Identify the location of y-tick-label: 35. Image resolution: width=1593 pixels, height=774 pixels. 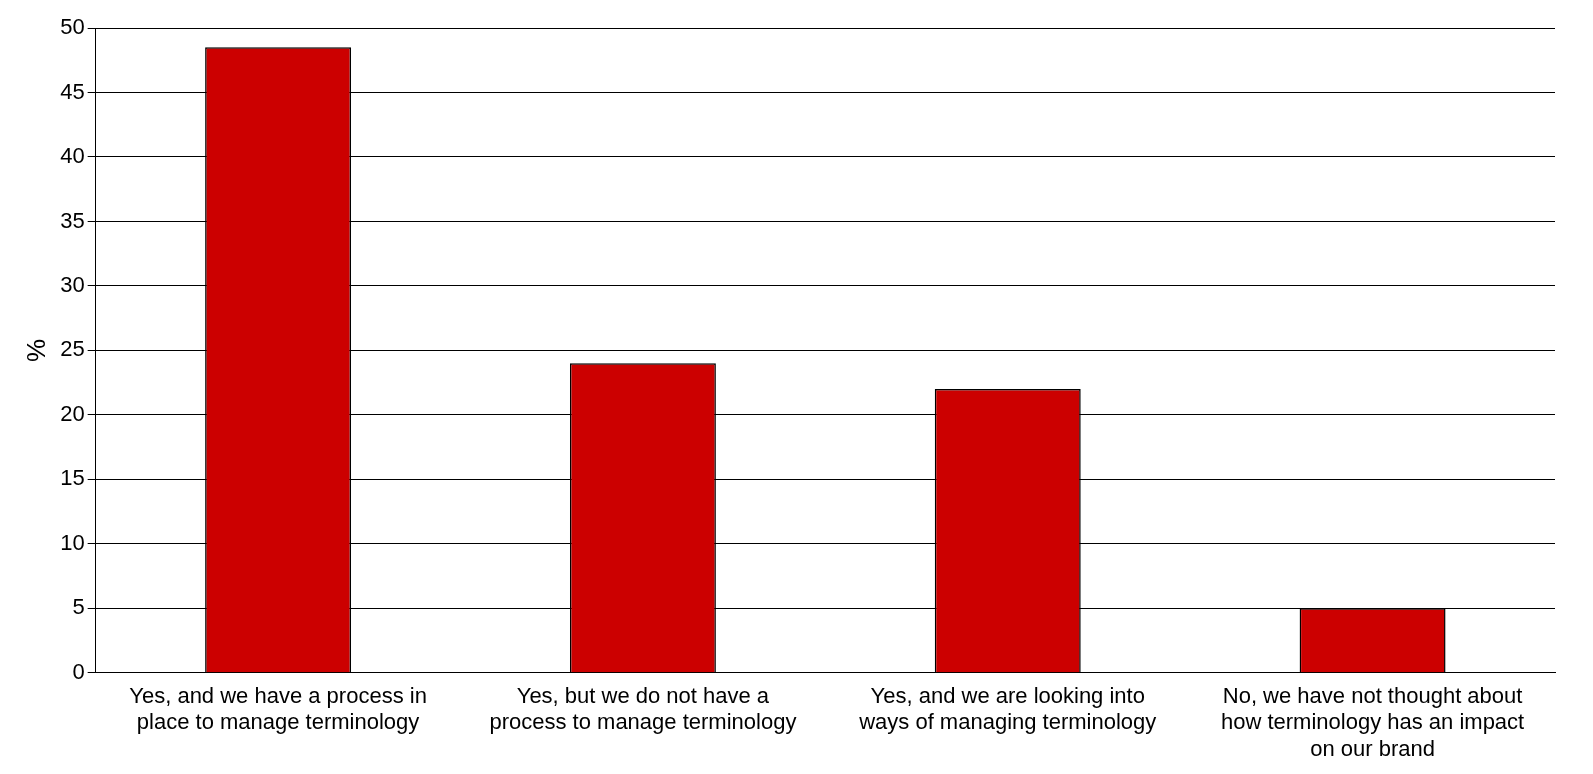
(72, 220).